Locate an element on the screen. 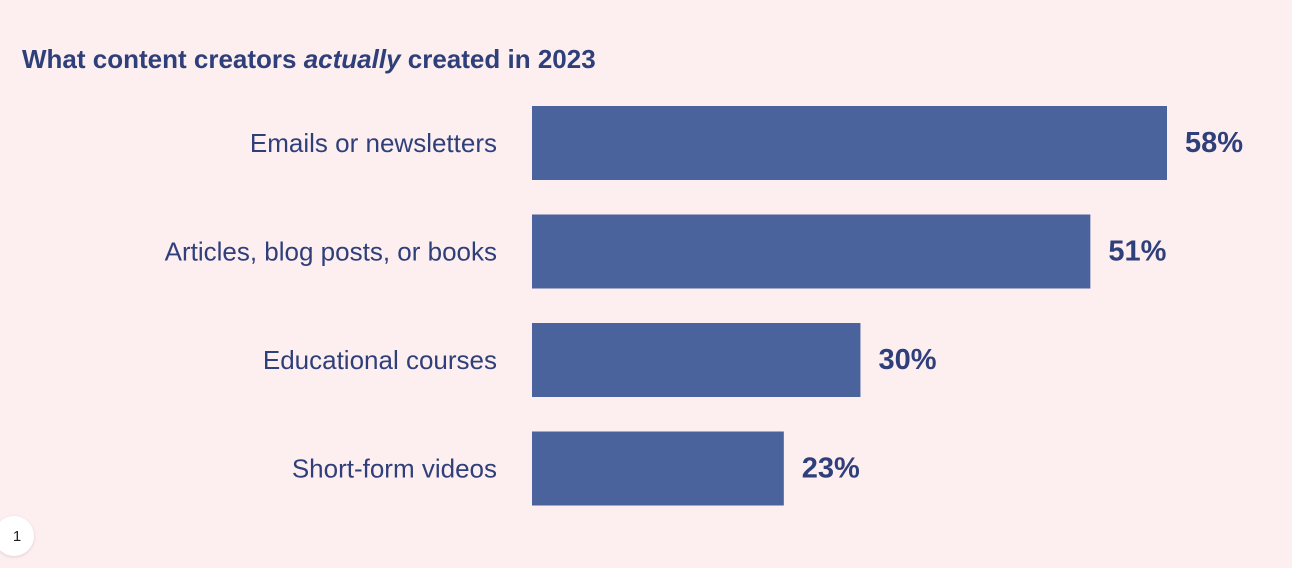 This screenshot has height=568, width=1292. page-number: 1 is located at coordinates (17, 536).